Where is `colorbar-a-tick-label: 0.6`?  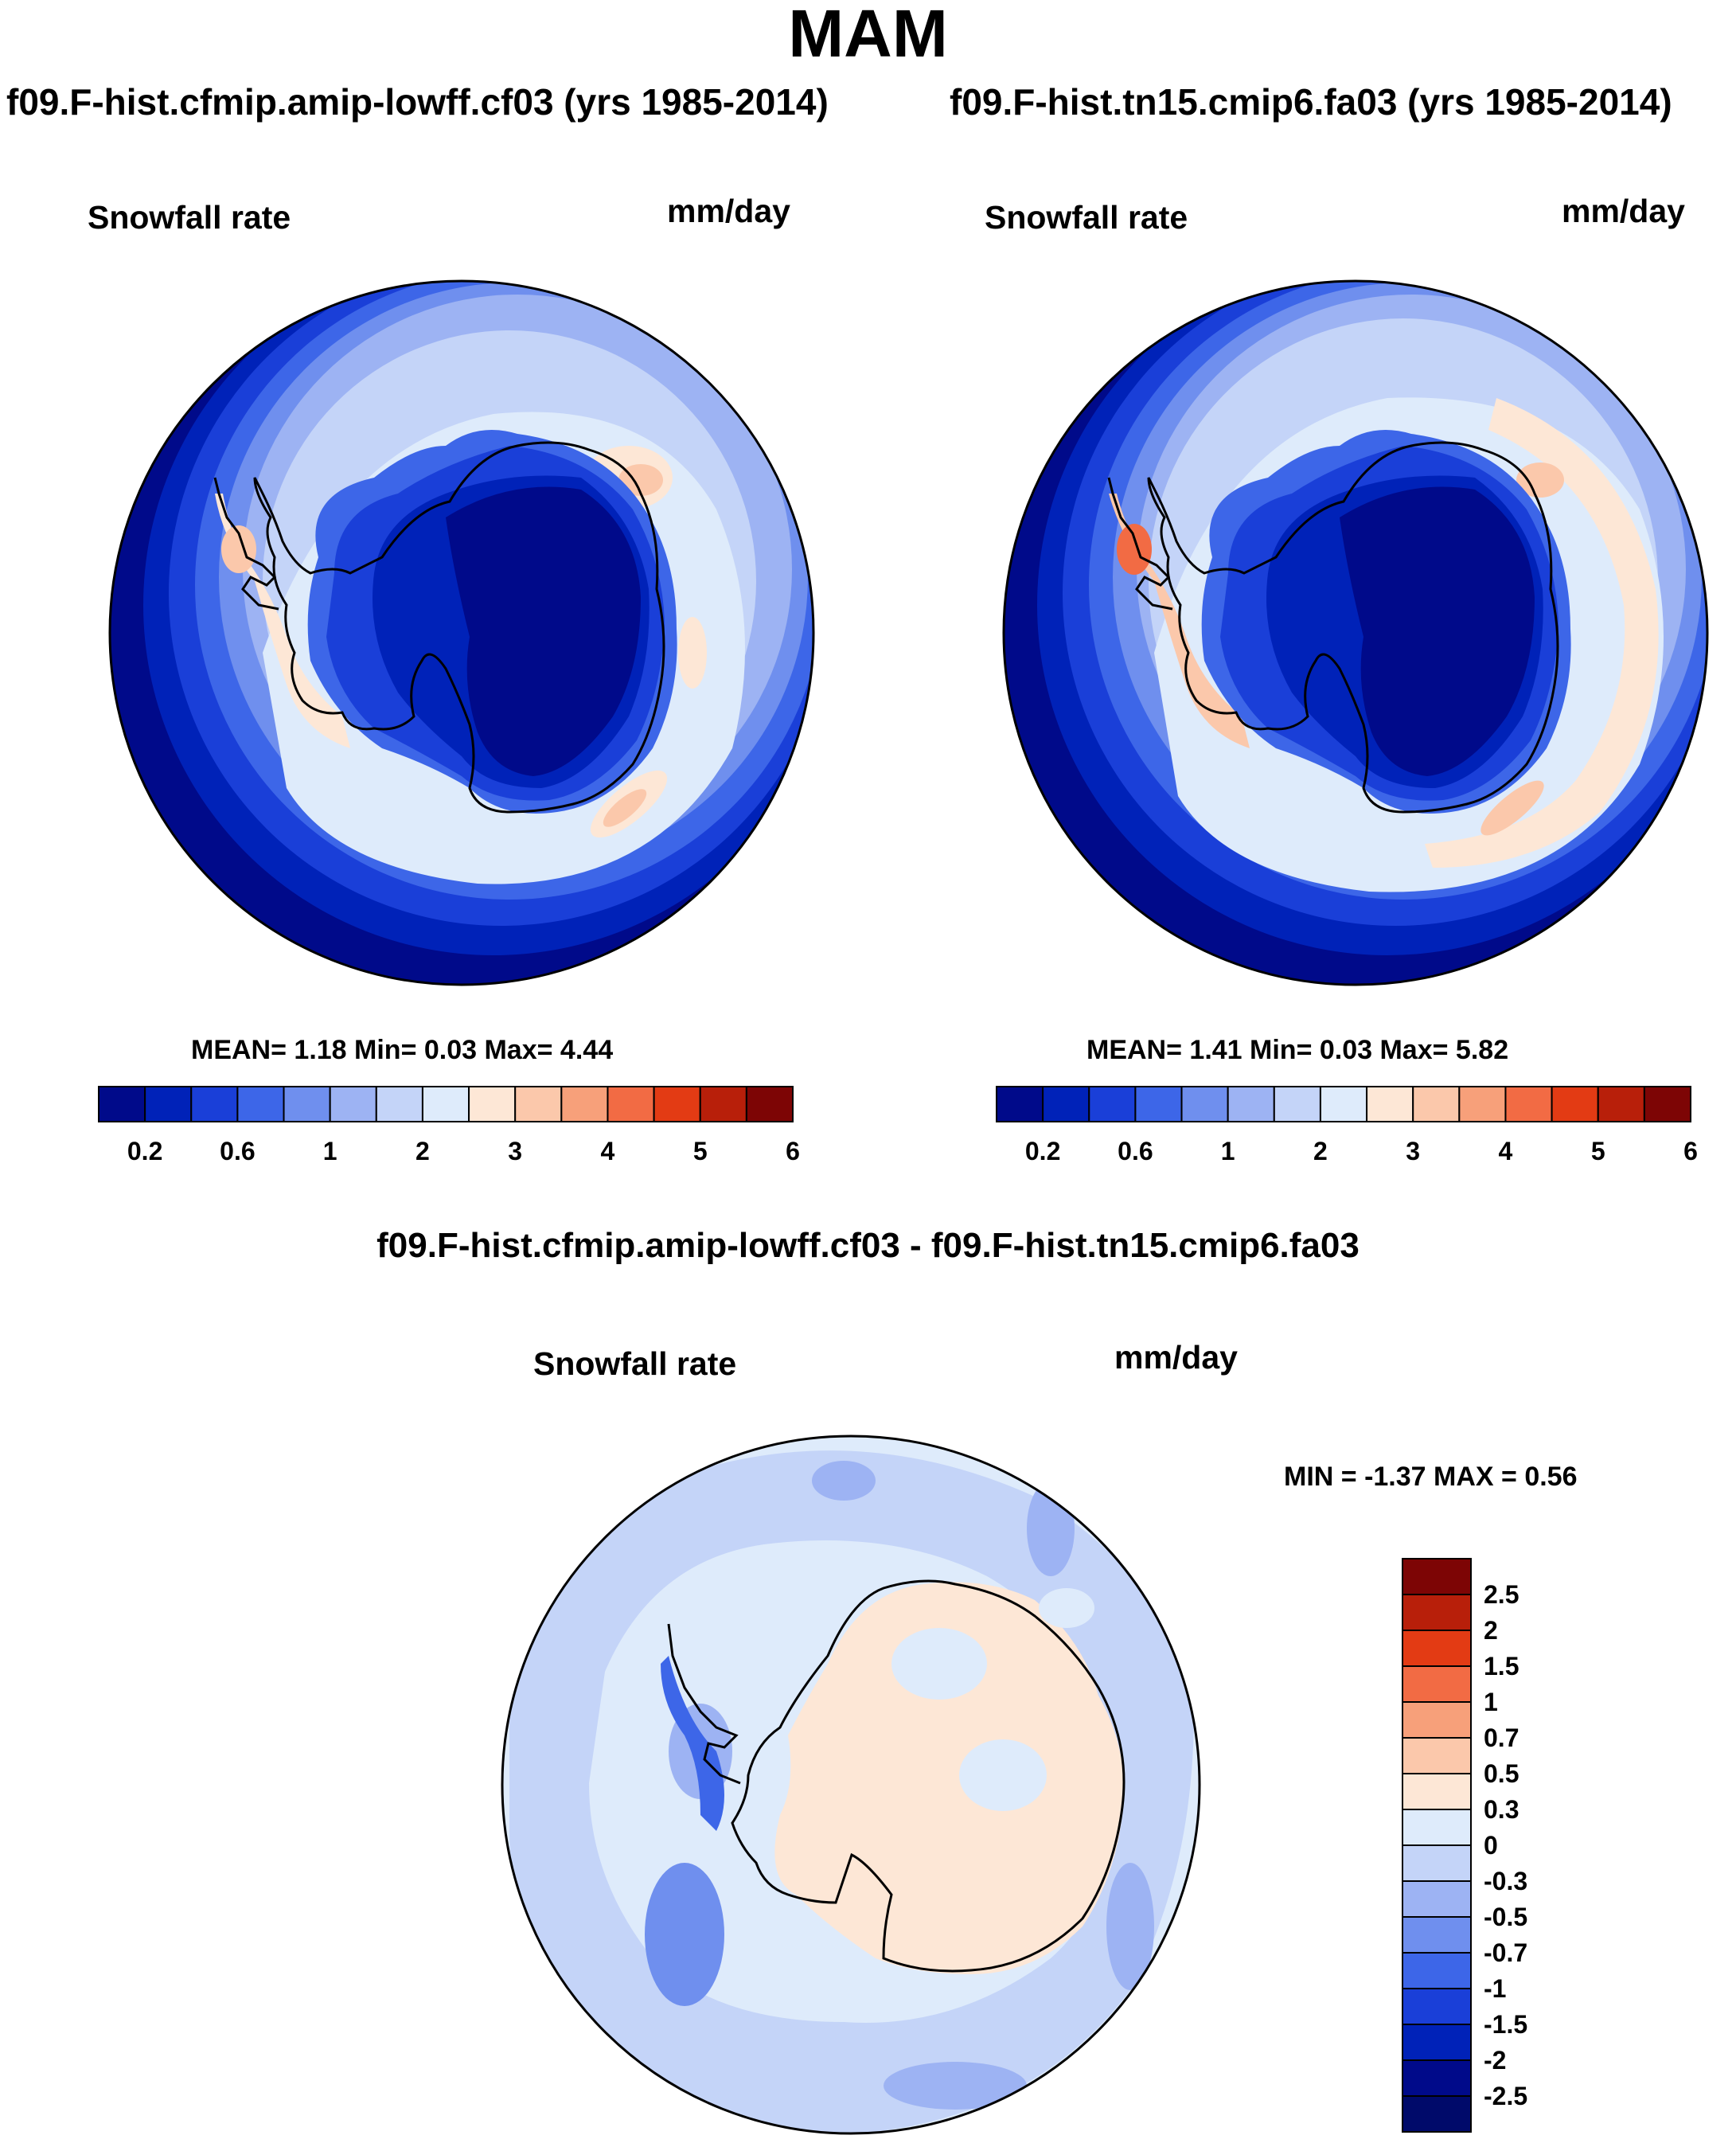 colorbar-a-tick-label: 0.6 is located at coordinates (238, 1151).